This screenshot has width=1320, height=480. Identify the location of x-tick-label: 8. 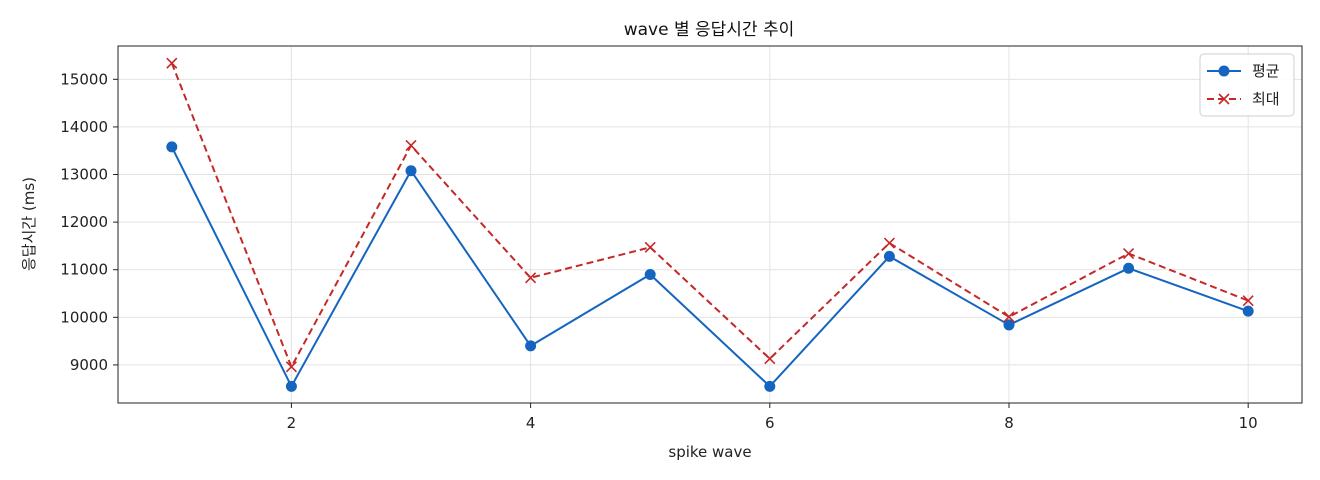
(1009, 423).